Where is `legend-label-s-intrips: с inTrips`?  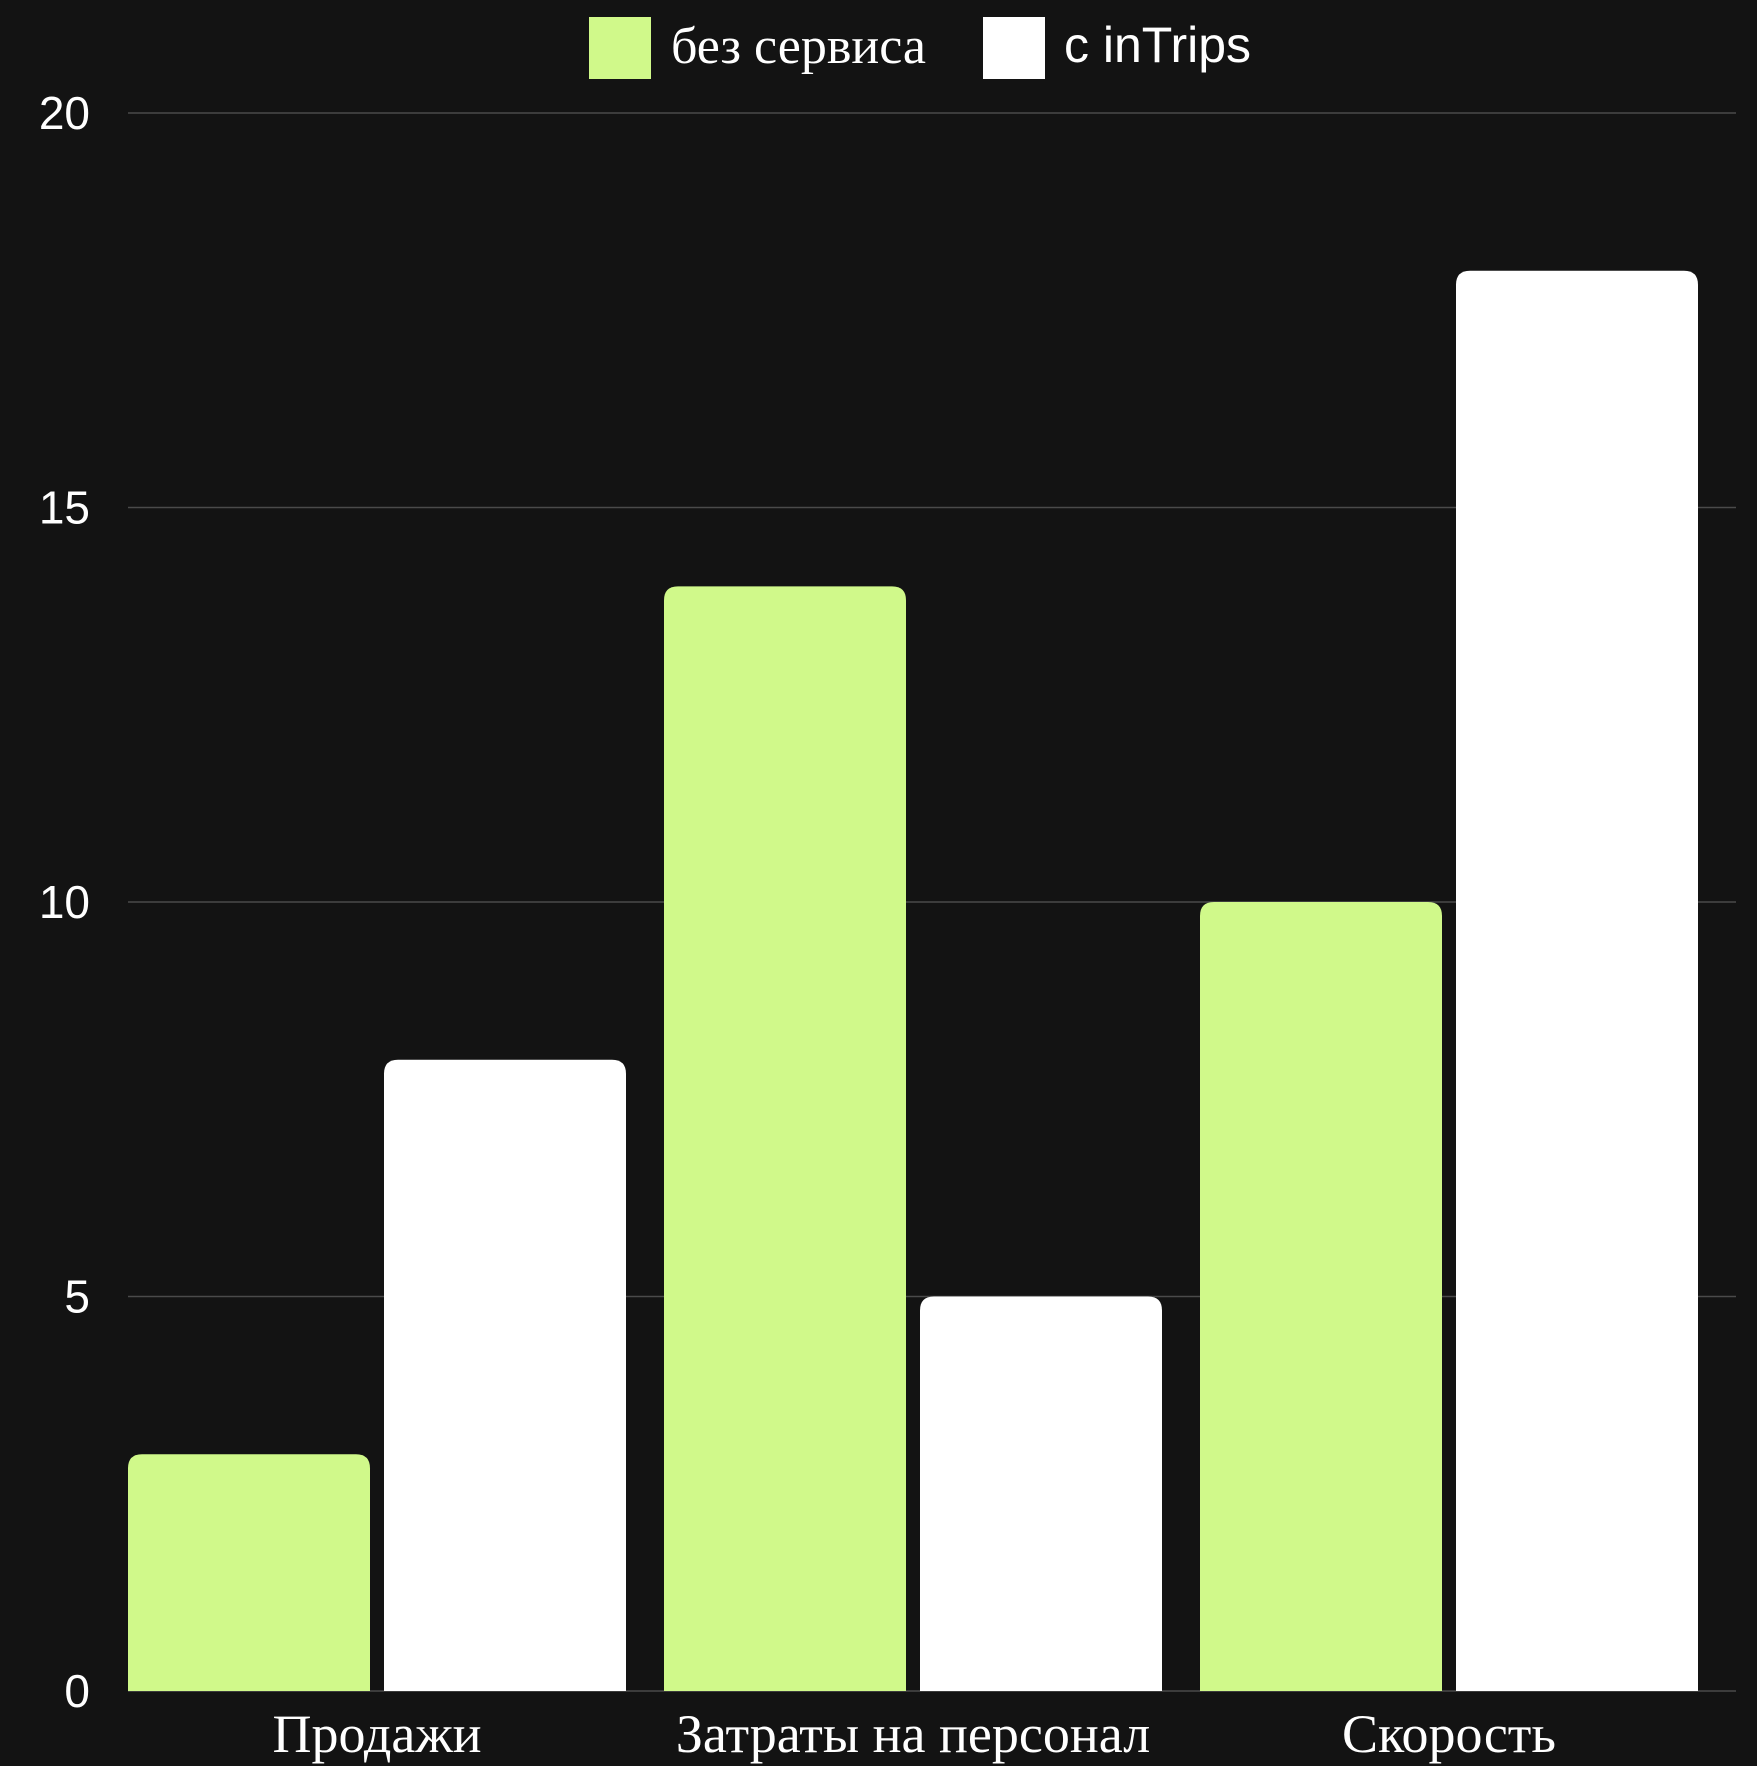
legend-label-s-intrips: с inTrips is located at coordinates (1157, 45).